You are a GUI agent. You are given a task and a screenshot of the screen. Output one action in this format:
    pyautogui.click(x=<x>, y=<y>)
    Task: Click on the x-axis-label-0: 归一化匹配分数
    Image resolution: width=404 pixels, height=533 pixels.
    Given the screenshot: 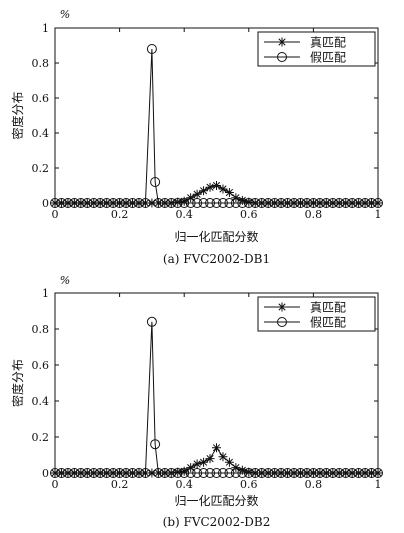 What is the action you would take?
    pyautogui.click(x=216, y=236)
    